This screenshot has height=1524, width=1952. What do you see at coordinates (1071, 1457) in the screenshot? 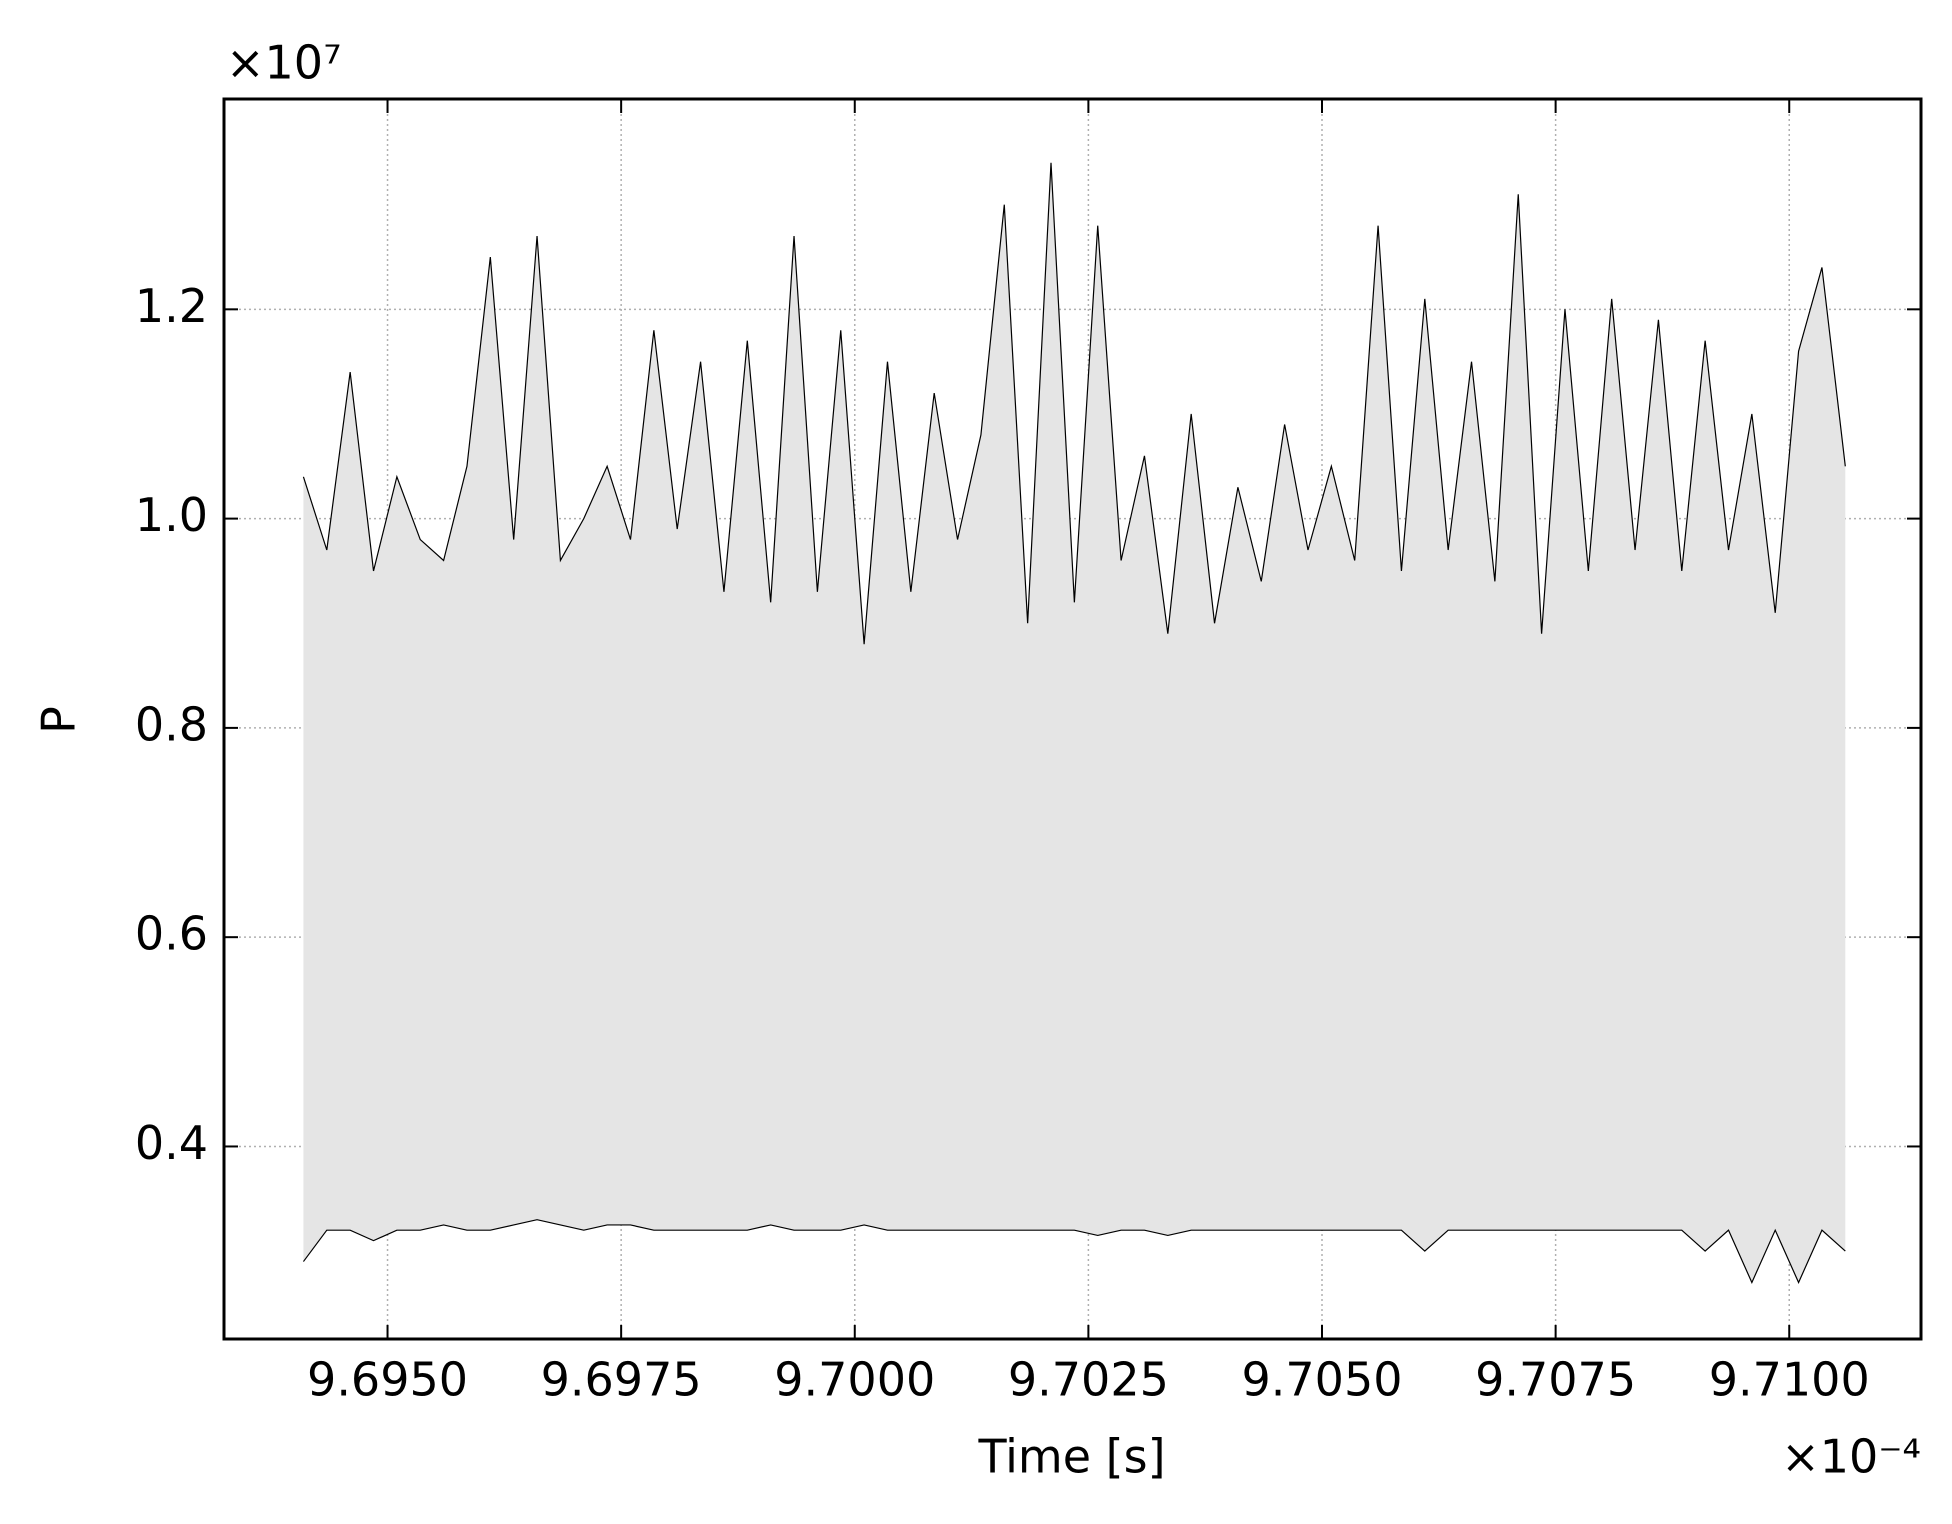
I see `x-axis-label: Time [s]` at bounding box center [1071, 1457].